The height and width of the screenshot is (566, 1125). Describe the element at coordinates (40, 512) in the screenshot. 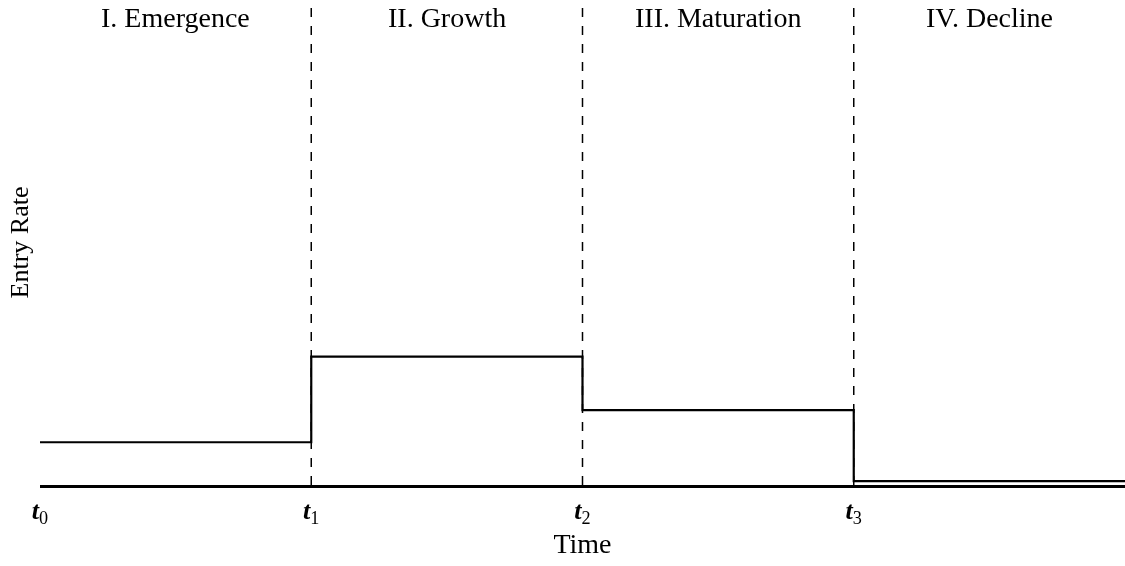

I see `x-tick-label: t$_{0}$` at that location.